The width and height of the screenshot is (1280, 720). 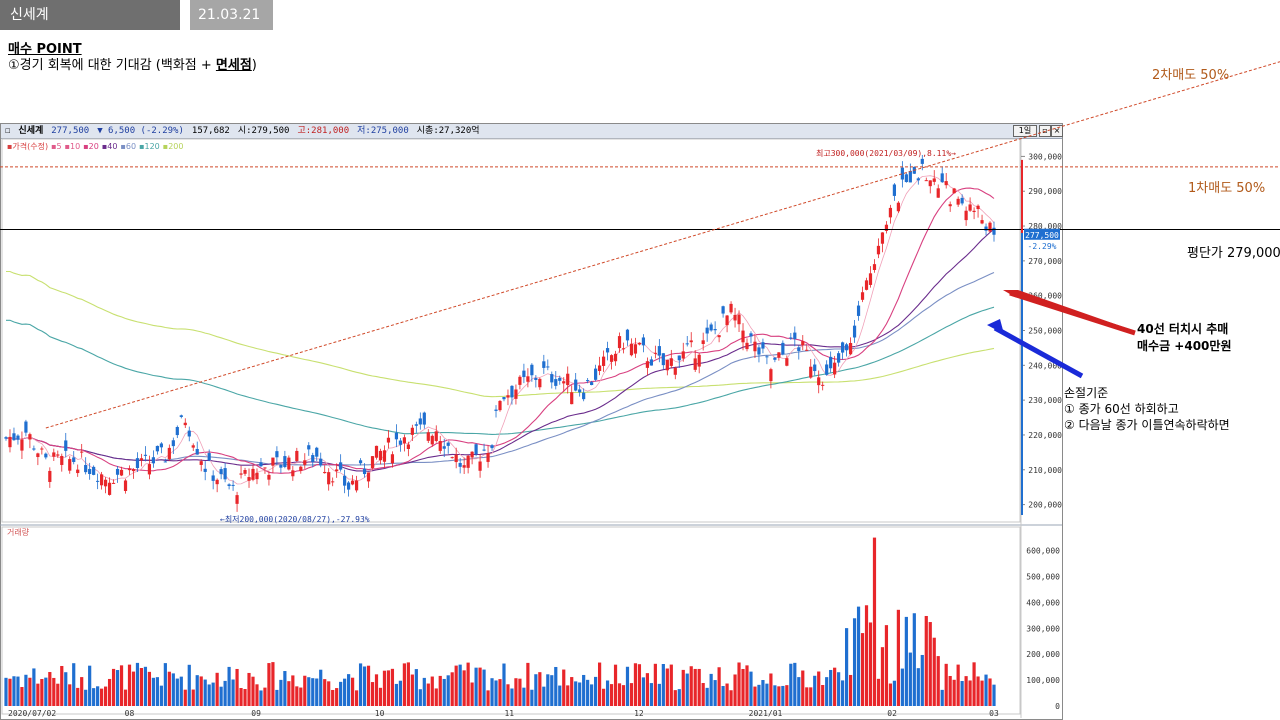 What do you see at coordinates (1057, 706) in the screenshot?
I see `volume-tick-label: 0` at bounding box center [1057, 706].